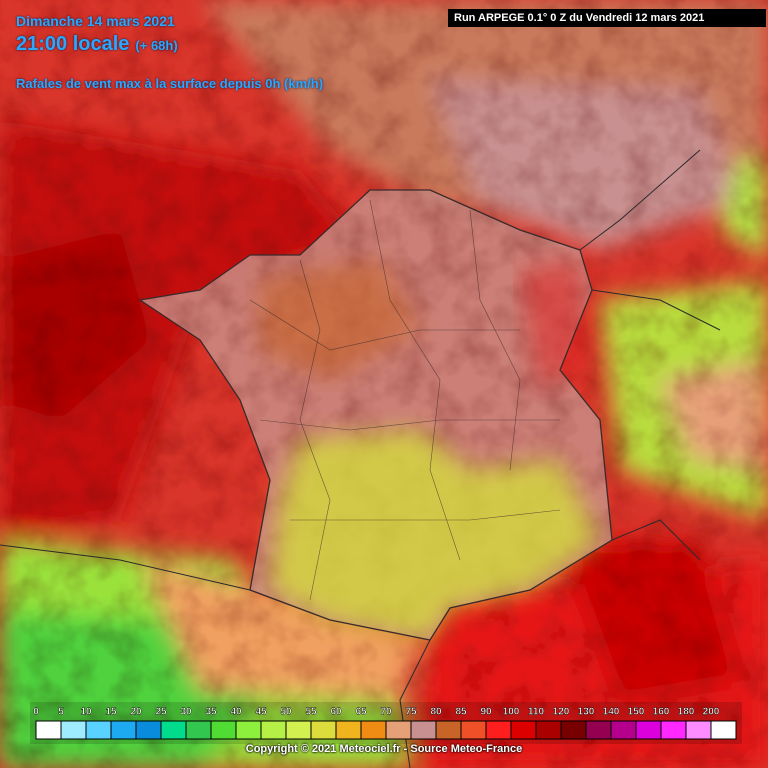  I want to click on date: Dimanche 14 mars 2021, so click(95, 21).